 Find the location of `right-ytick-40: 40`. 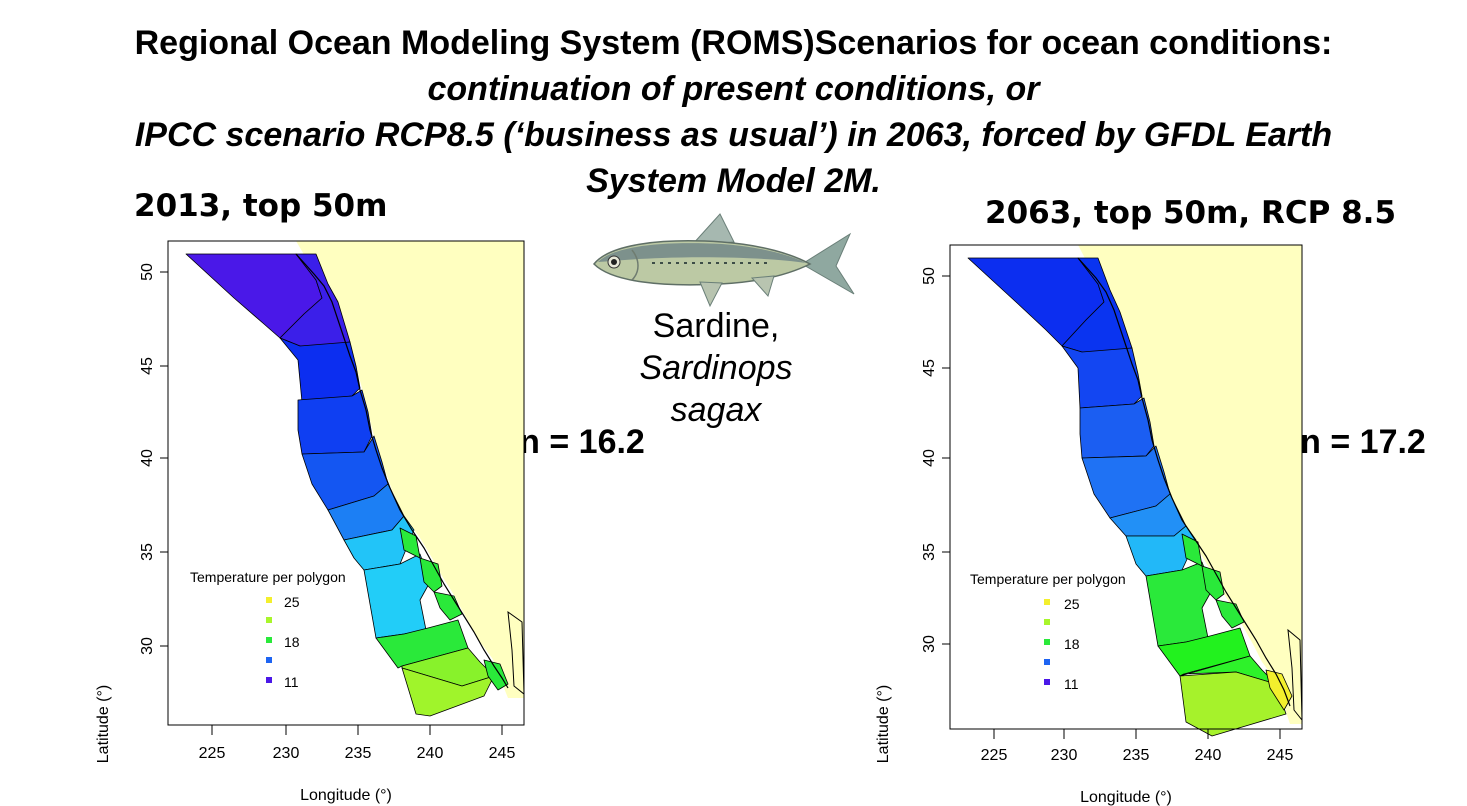

right-ytick-40: 40 is located at coordinates (929, 458).